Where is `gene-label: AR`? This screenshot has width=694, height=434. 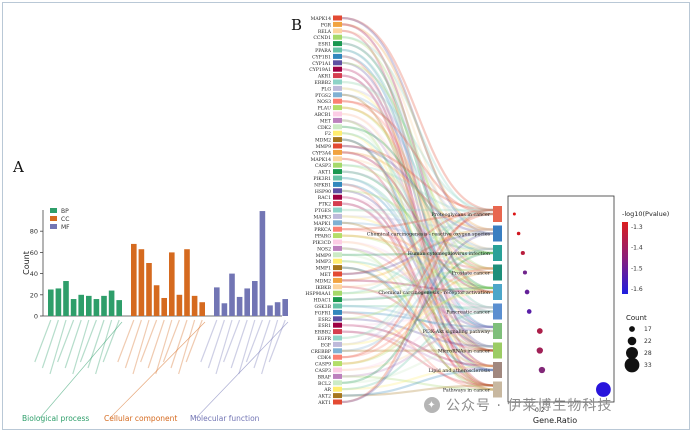
gene-label: AR is located at coordinates (327, 390).